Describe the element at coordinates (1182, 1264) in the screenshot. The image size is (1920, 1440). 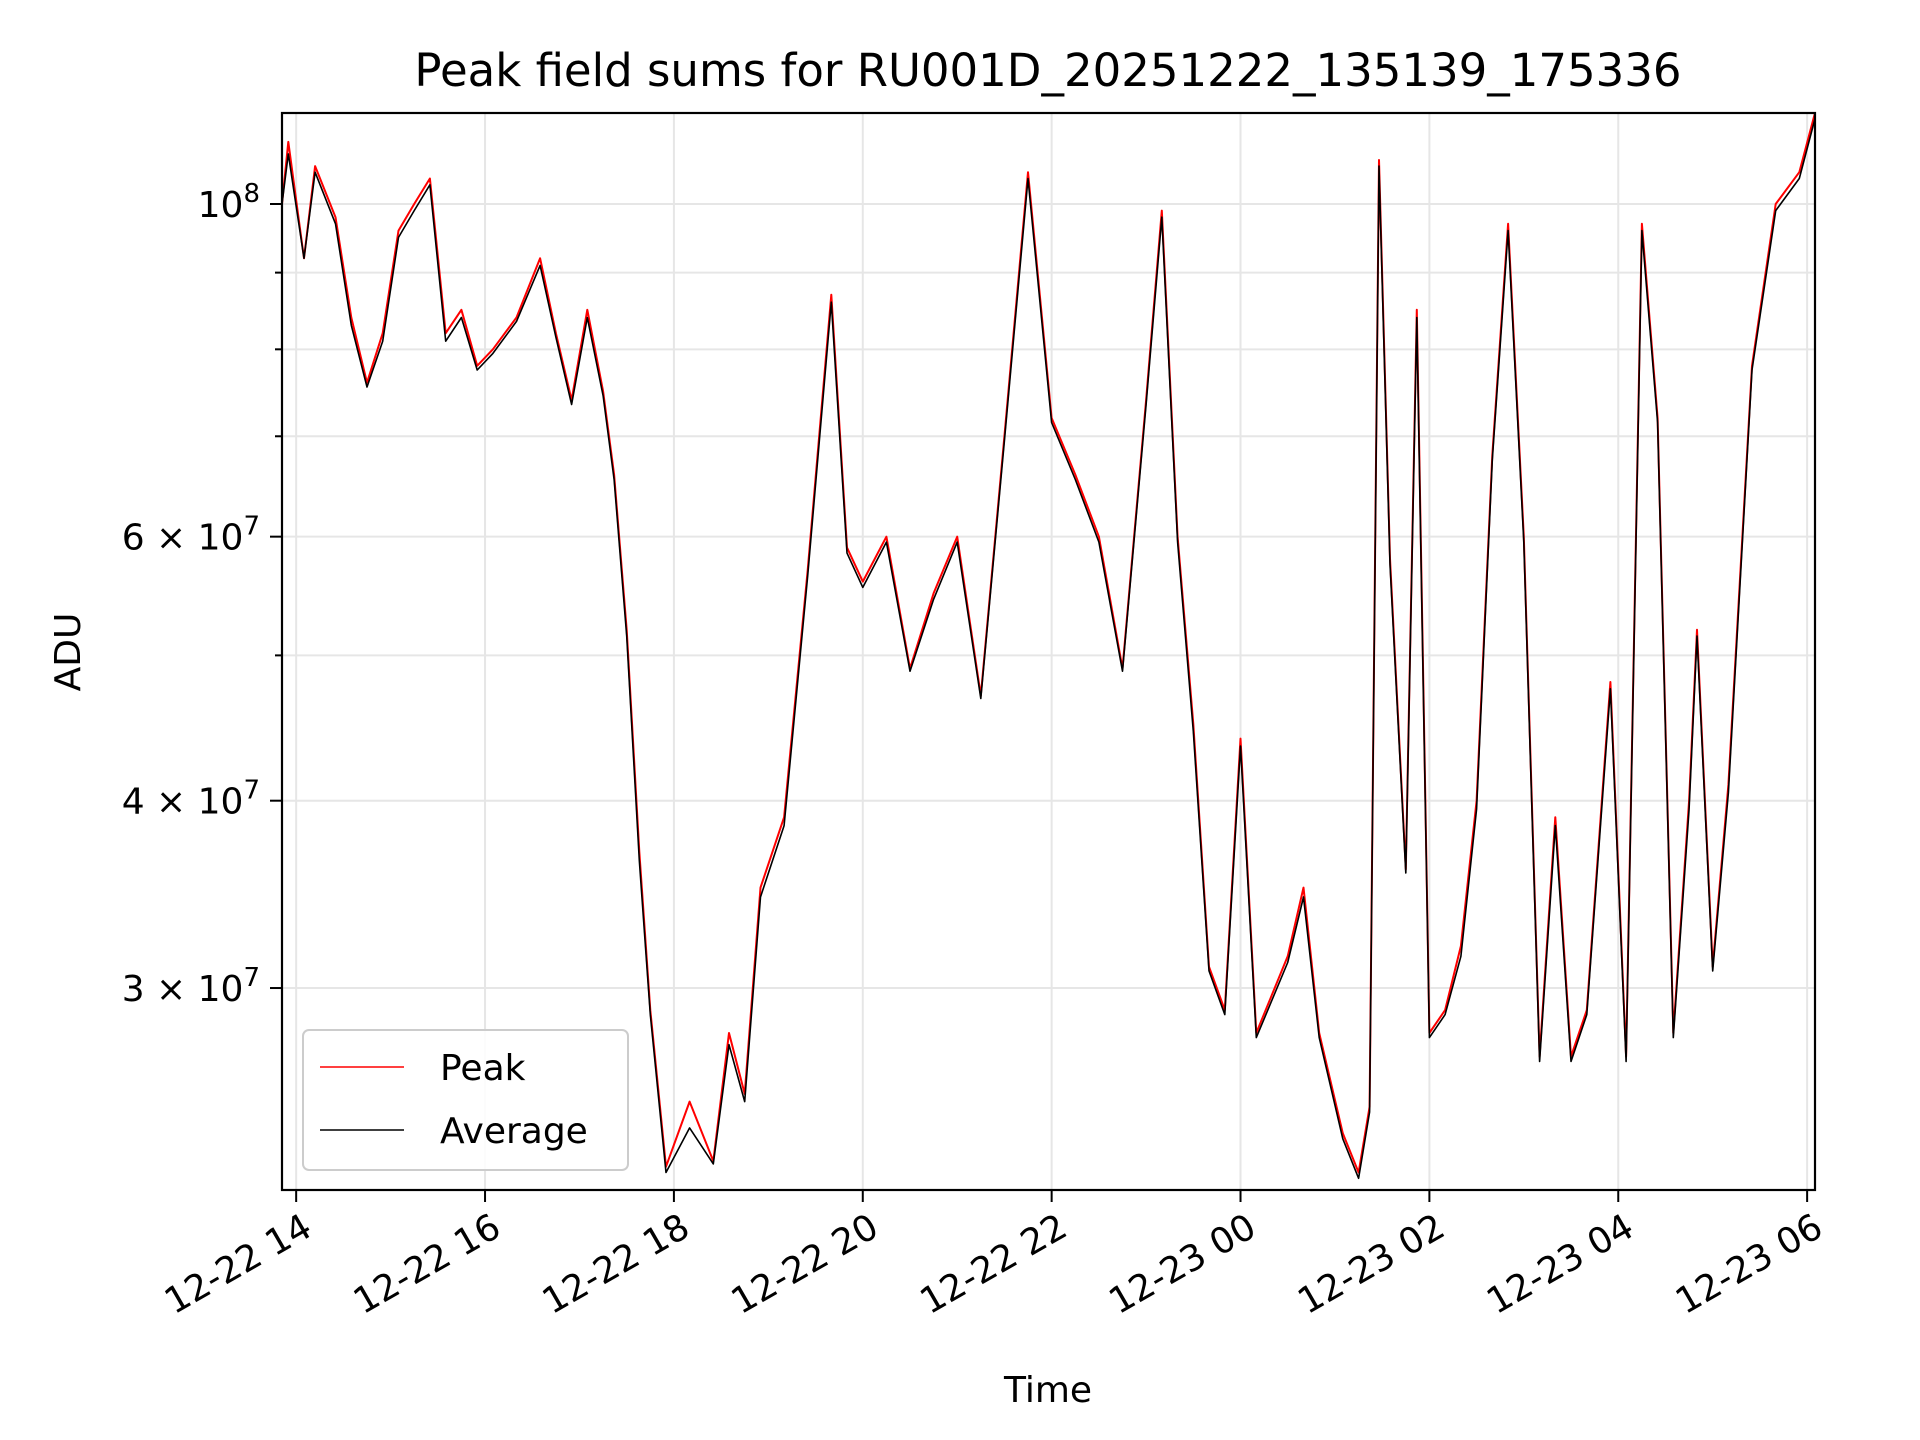
I see `x-tick-label: 12-23 00` at that location.